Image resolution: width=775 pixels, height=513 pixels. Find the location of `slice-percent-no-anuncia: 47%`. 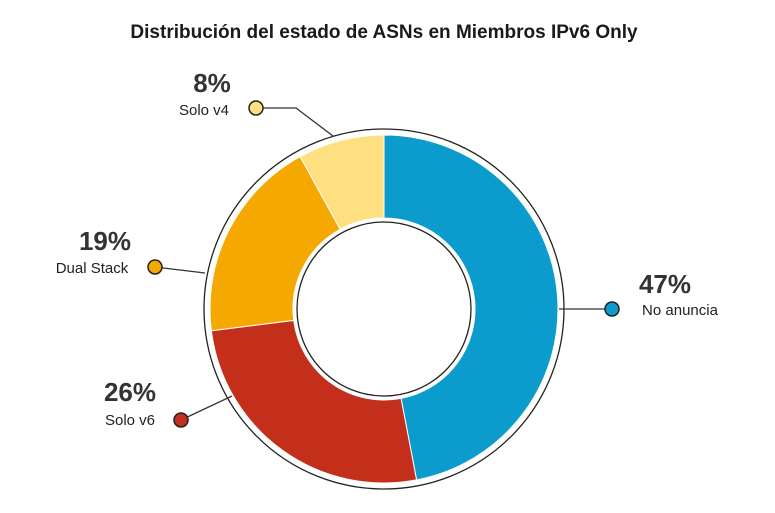

slice-percent-no-anuncia: 47% is located at coordinates (665, 284).